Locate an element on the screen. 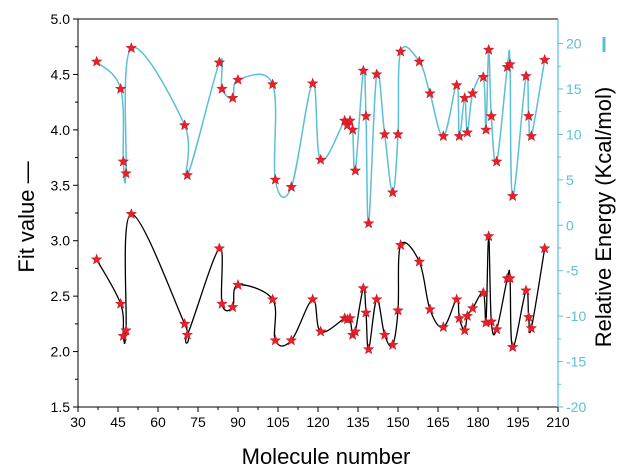 This screenshot has width=620, height=473. x-tick-label: 180 is located at coordinates (478, 422).